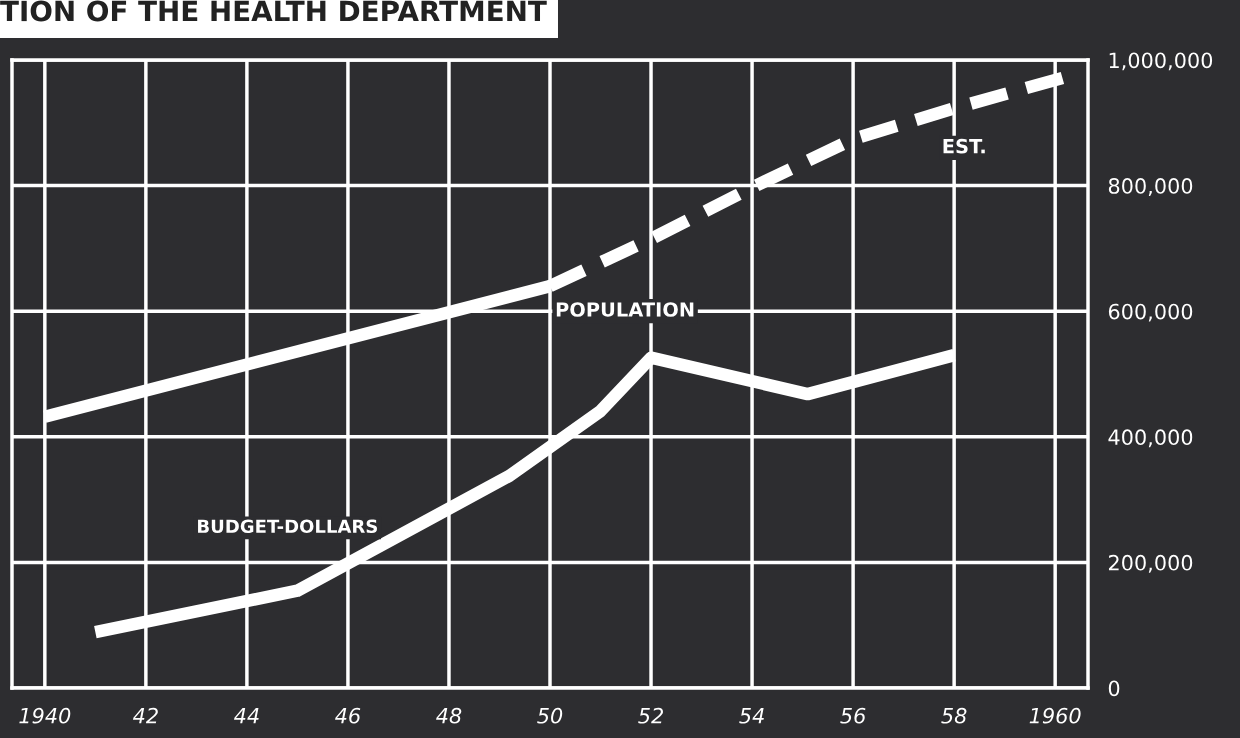 Image resolution: width=1240 pixels, height=738 pixels. I want to click on x-tick-label: 56, so click(853, 715).